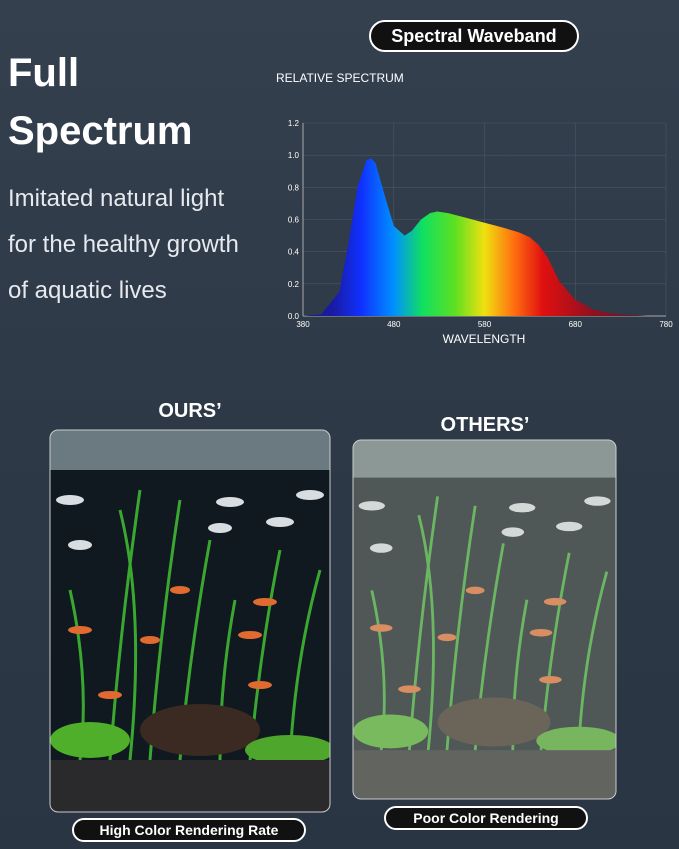 Image resolution: width=679 pixels, height=849 pixels. I want to click on y-tick-label: 0.8, so click(294, 187).